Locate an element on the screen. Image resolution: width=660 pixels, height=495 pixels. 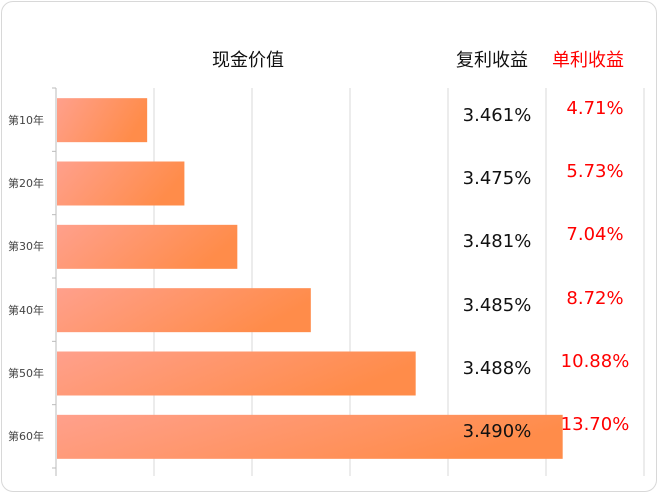
compound-return: 3.475% is located at coordinates (497, 178).